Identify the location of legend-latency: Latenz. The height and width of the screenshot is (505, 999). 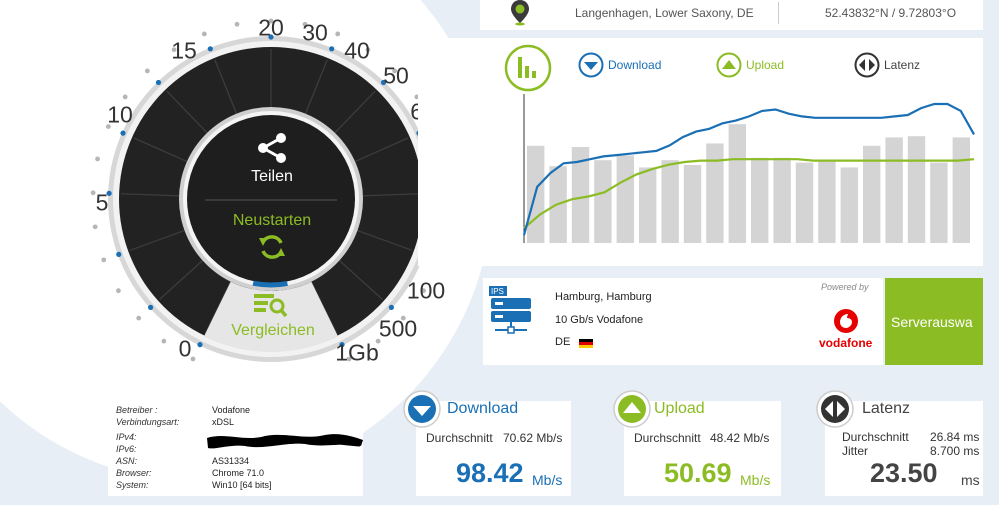
(887, 65).